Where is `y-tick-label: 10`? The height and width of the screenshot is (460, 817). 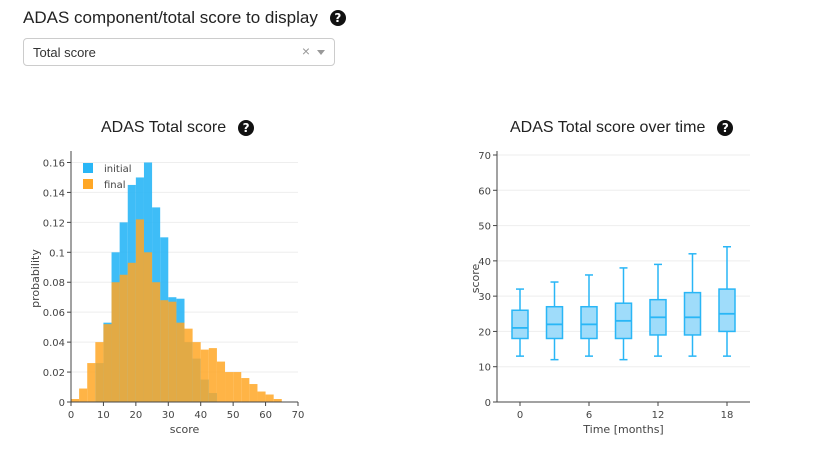 y-tick-label: 10 is located at coordinates (484, 368).